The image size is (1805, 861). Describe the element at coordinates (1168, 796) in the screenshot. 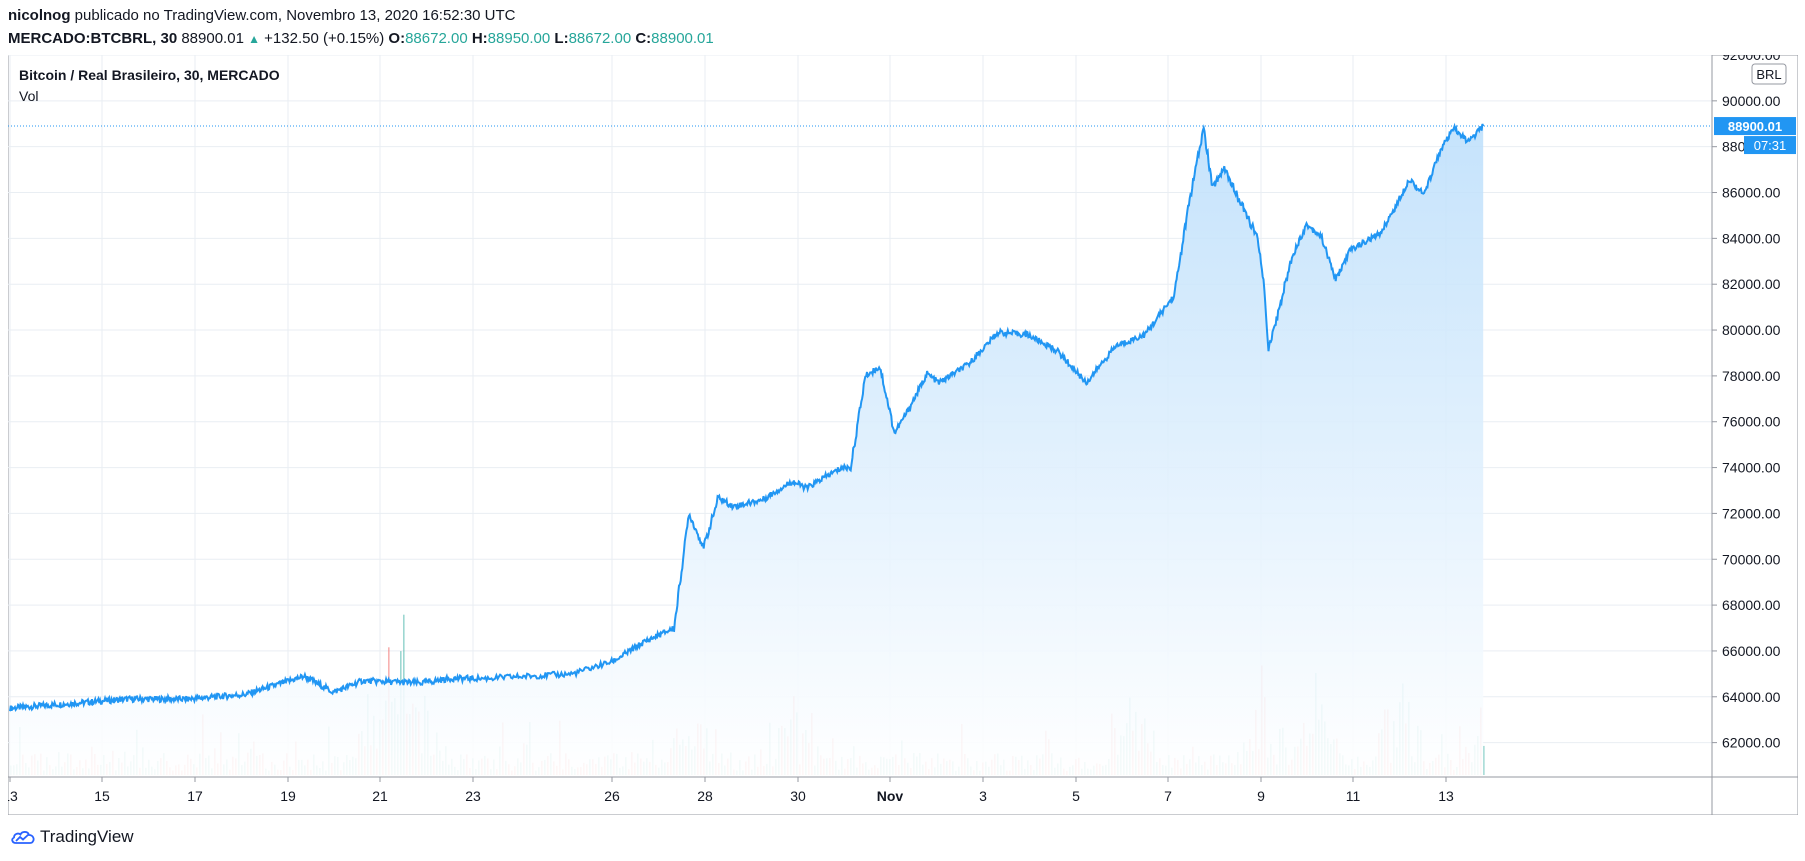

I see `time-tick-label: 7` at that location.